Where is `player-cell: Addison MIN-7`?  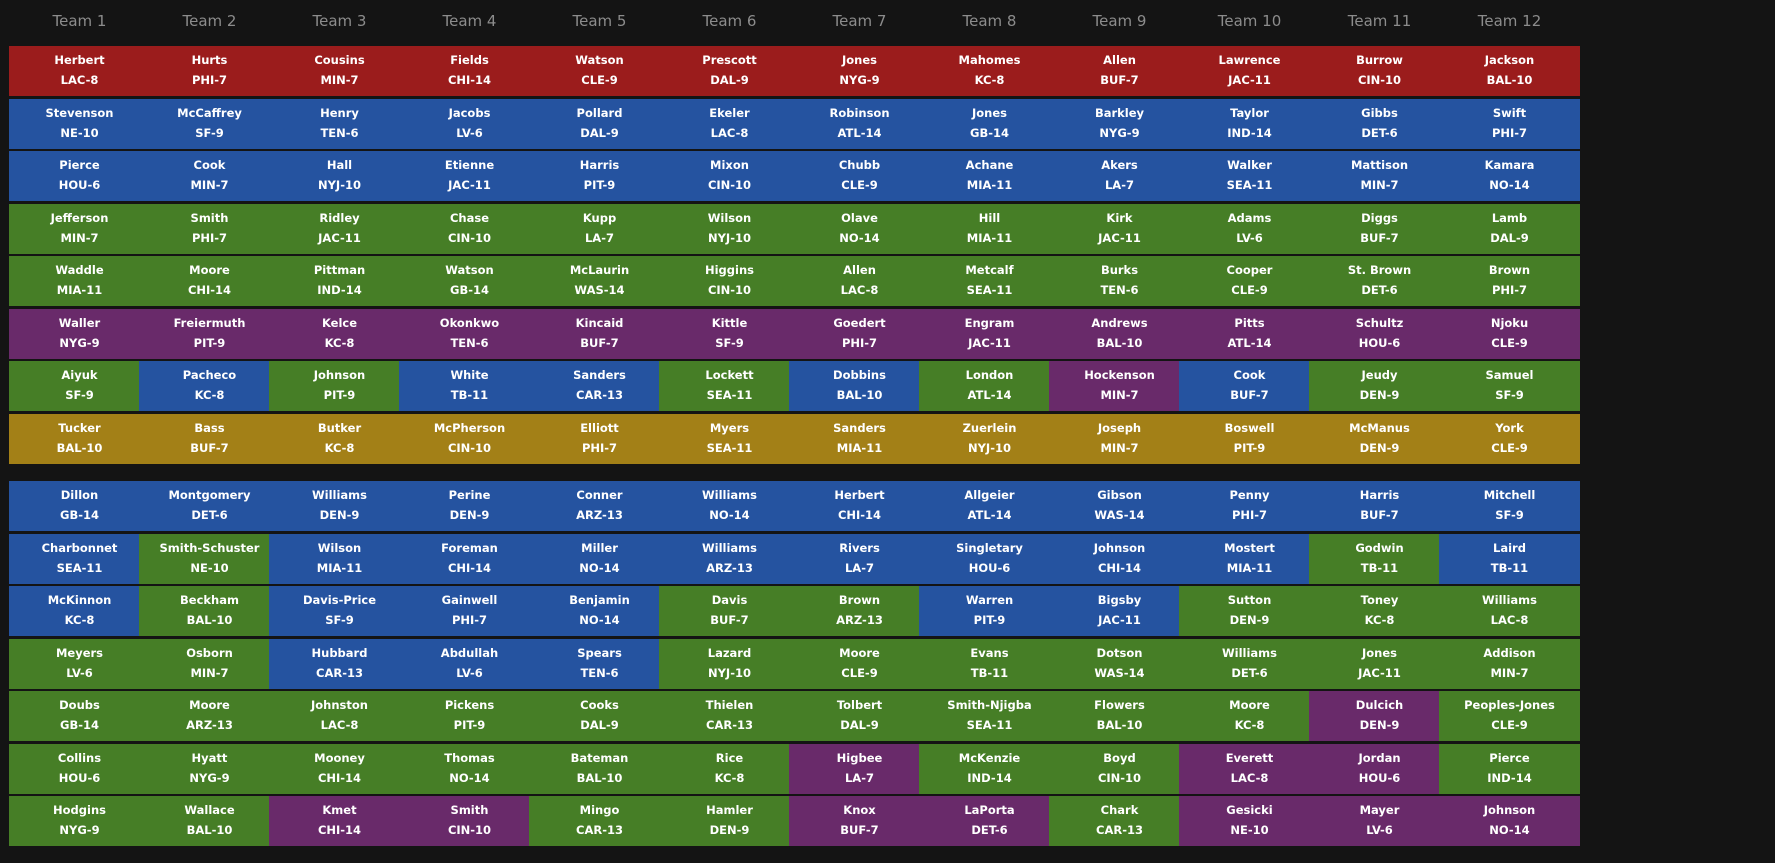 player-cell: Addison MIN-7 is located at coordinates (1509, 664).